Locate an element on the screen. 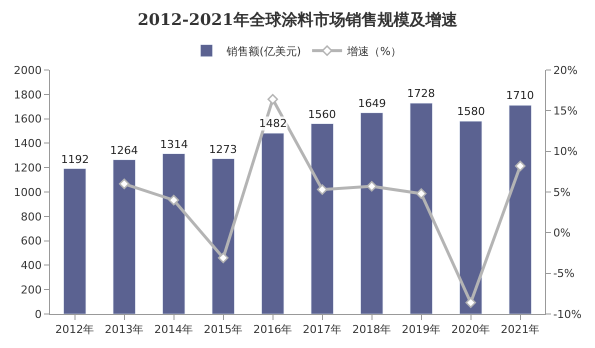 The image size is (595, 348). x-tick-label: 2016年 is located at coordinates (272, 329).